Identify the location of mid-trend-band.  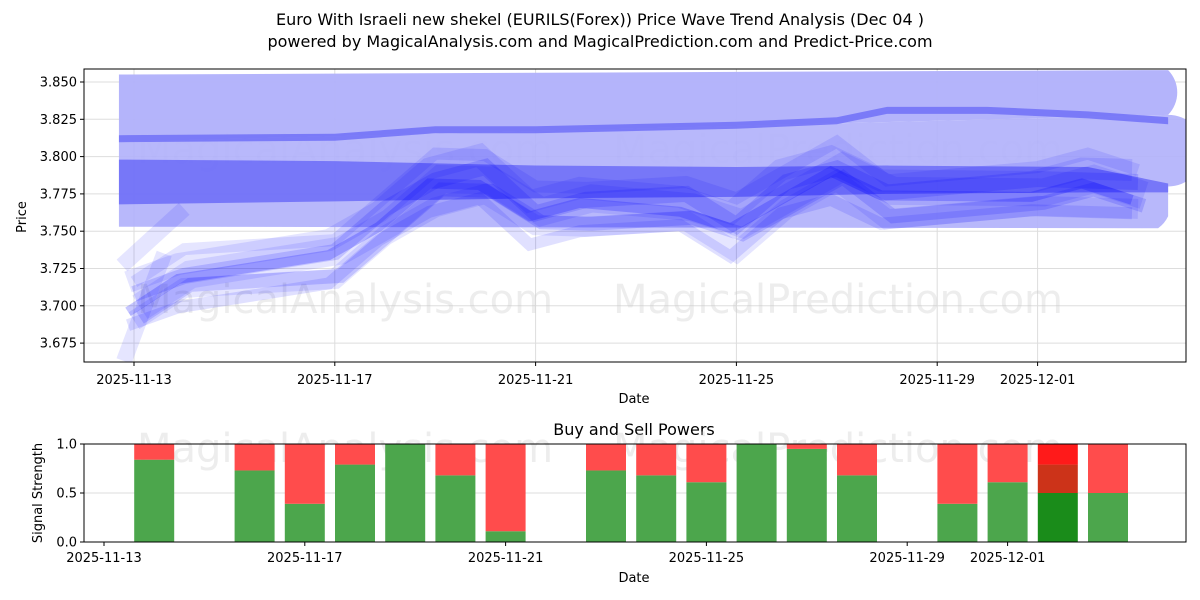
(643, 182).